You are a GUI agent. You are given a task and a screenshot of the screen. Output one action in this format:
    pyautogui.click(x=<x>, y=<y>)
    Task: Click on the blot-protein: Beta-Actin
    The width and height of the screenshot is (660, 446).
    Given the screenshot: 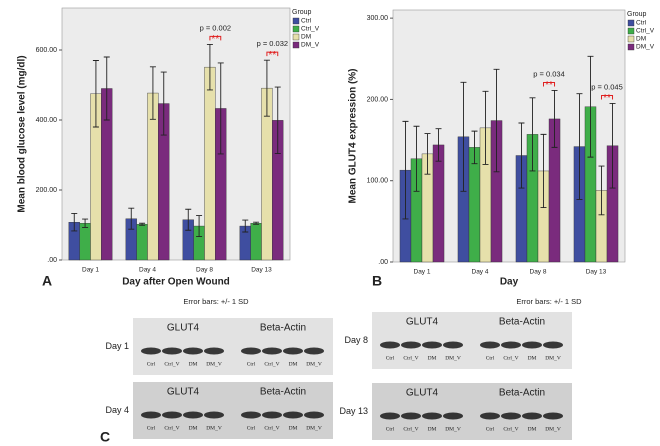 What is the action you would take?
    pyautogui.click(x=522, y=322)
    